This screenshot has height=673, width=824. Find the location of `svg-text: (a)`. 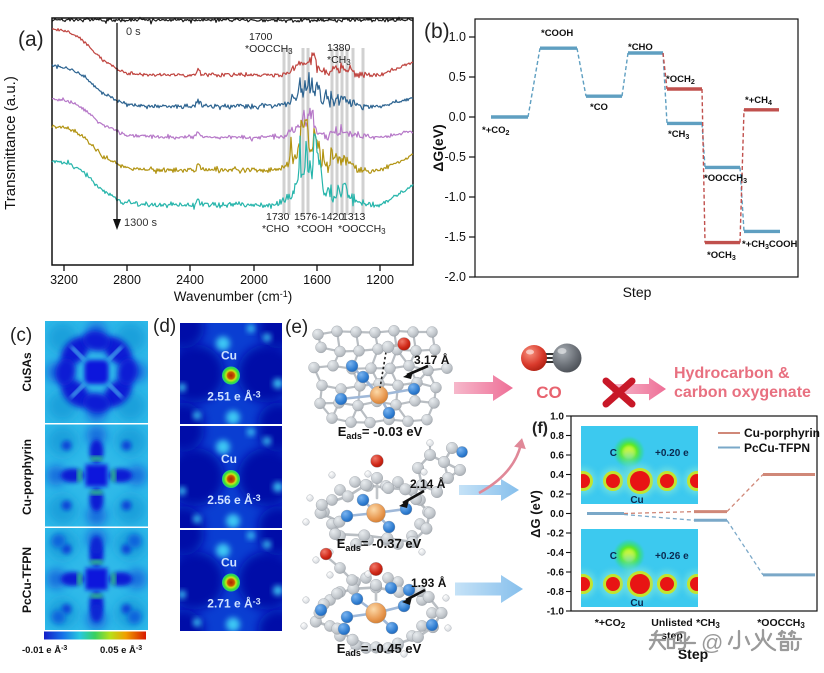

svg-text: (a) is located at coordinates (31, 39).